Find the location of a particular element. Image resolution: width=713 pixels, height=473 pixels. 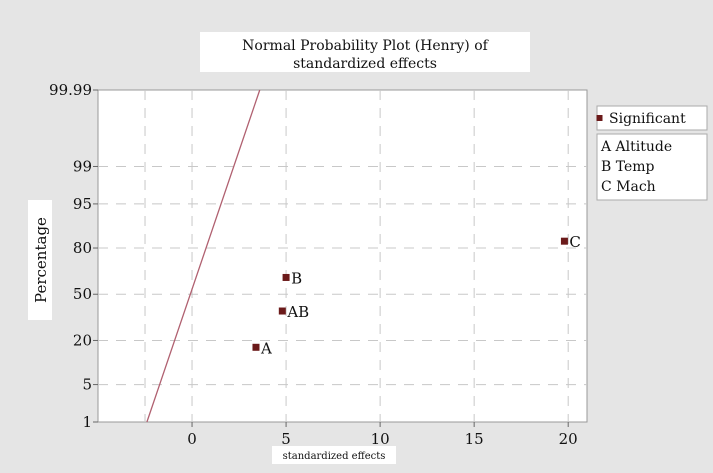

x-tick-label-0: 0 is located at coordinates (192, 439).